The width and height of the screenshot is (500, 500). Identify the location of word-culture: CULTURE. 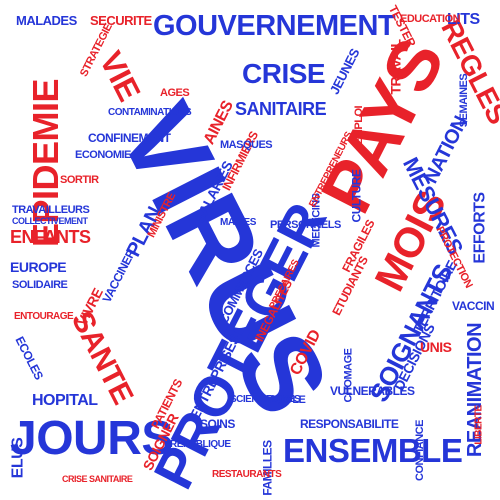
(356, 196).